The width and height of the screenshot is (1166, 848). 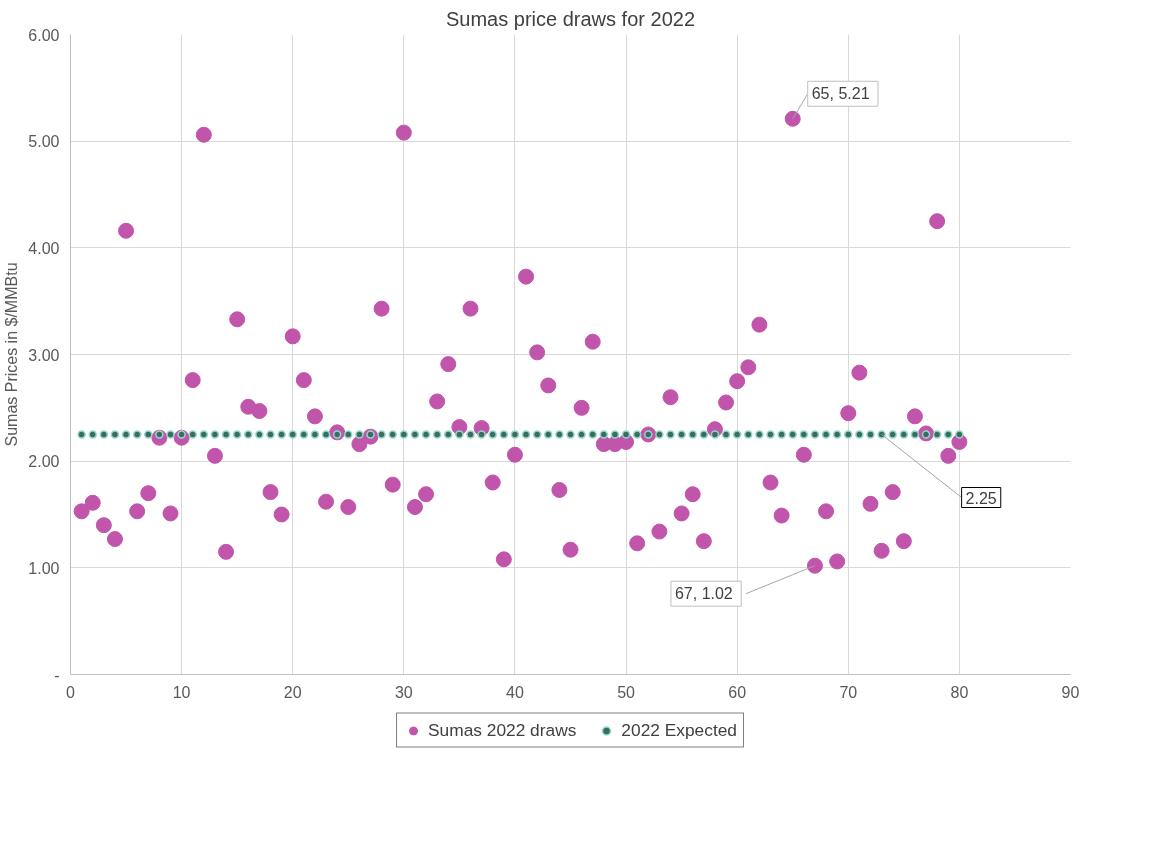 I want to click on x-tick-label: 40, so click(x=515, y=692).